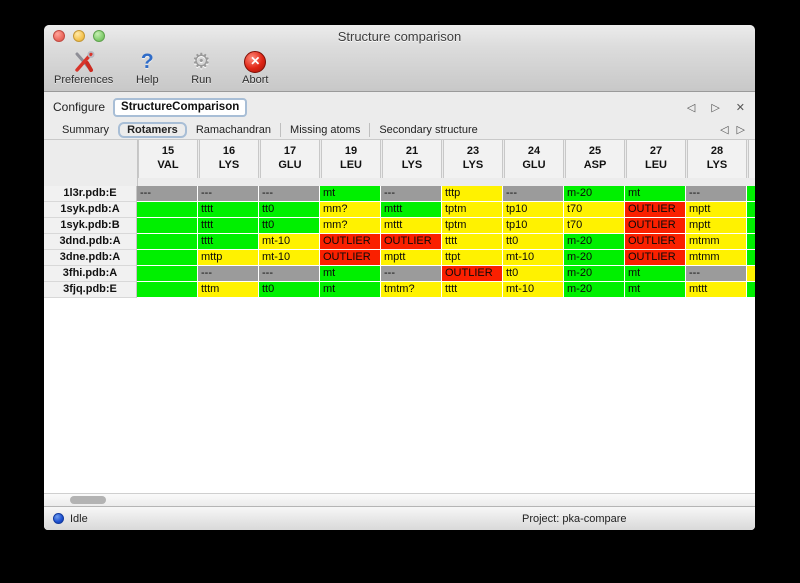 This screenshot has width=800, height=583. What do you see at coordinates (228, 290) in the screenshot?
I see `table-cell: tttm` at bounding box center [228, 290].